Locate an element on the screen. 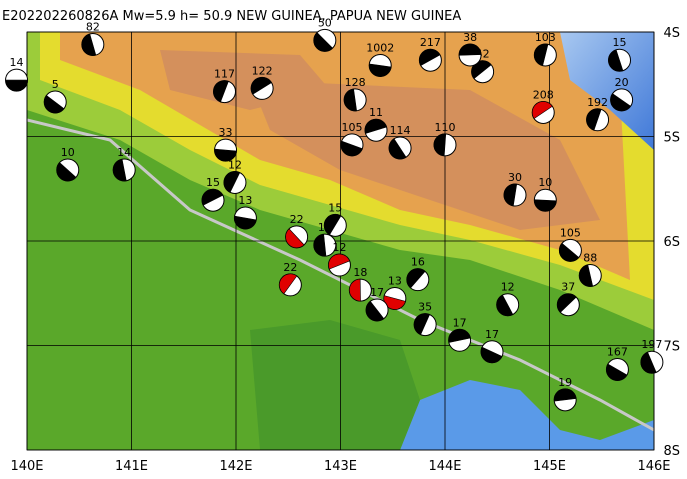 The height and width of the screenshot is (479, 687). x-tick-label: 146E is located at coordinates (653, 466).